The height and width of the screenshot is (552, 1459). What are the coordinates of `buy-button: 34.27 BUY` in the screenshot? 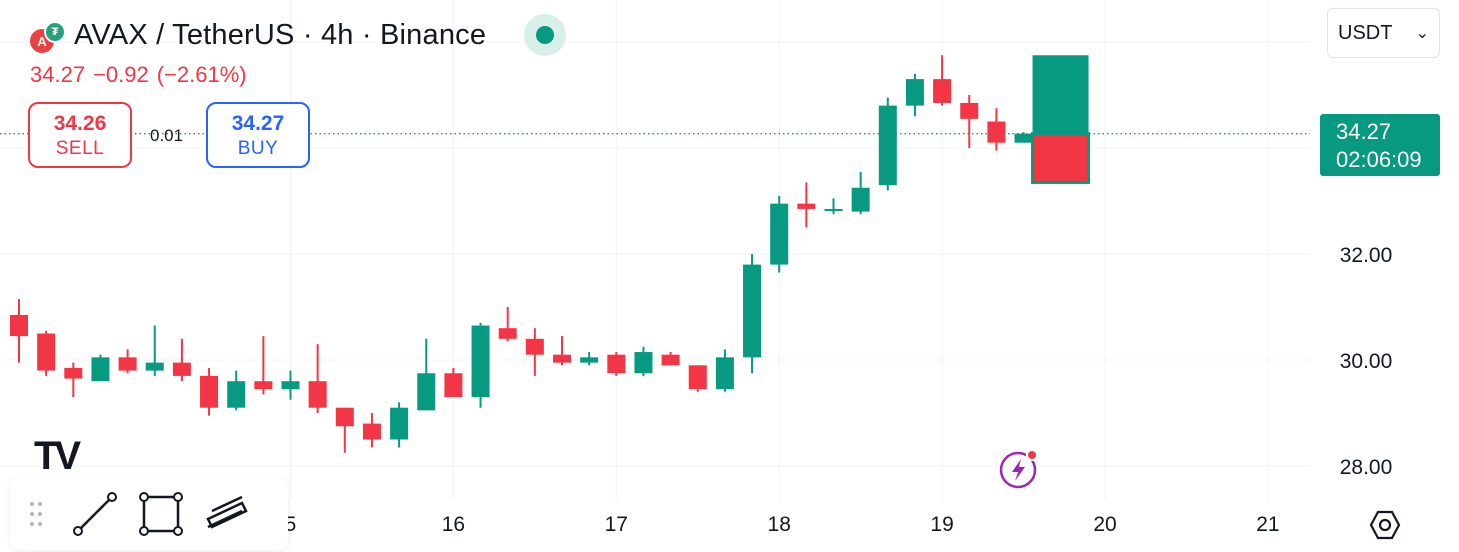 It's located at (258, 135).